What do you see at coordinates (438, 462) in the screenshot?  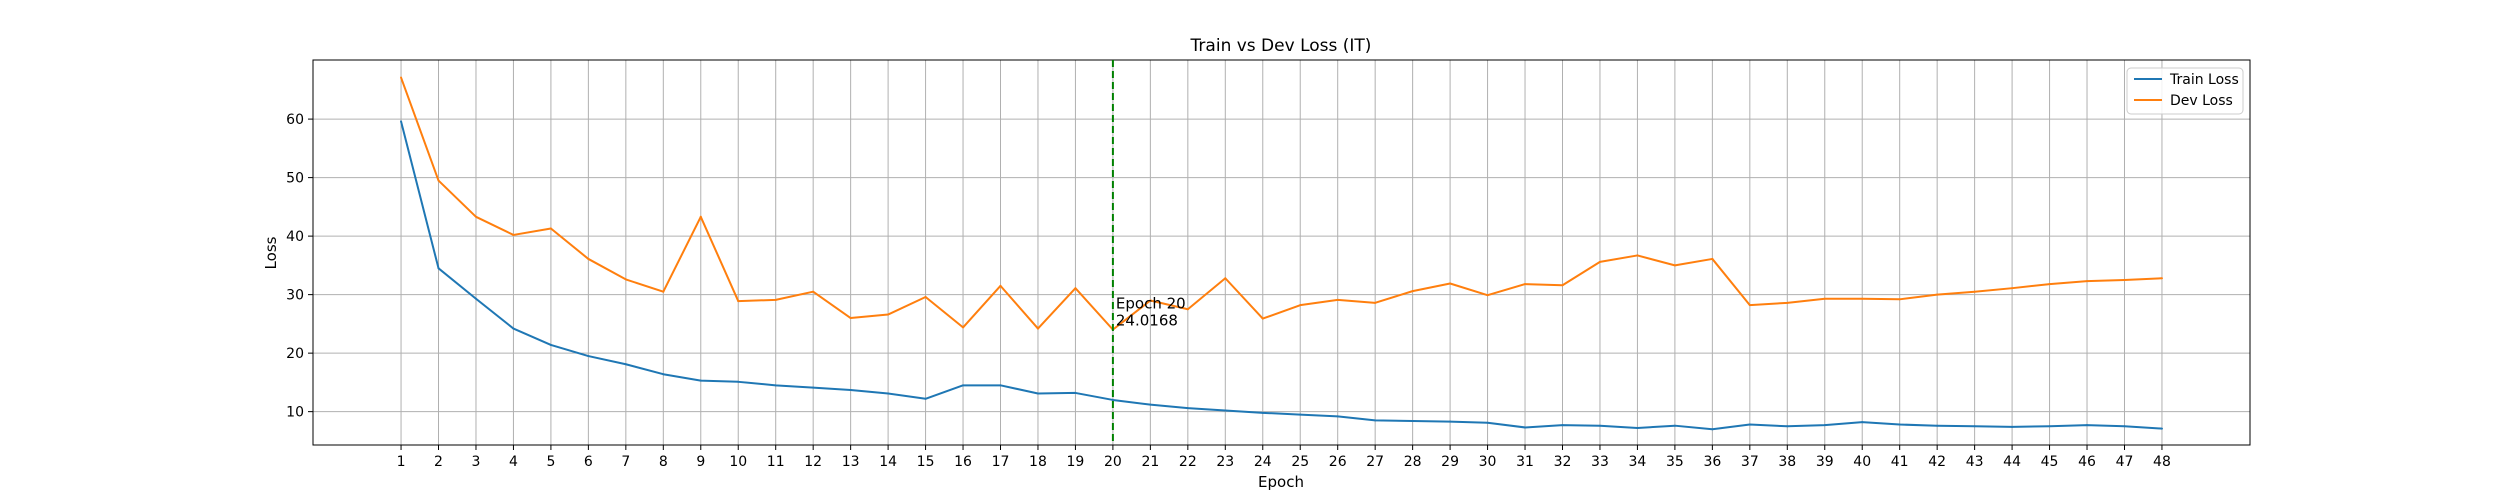 I see `x-tick-label: 2` at bounding box center [438, 462].